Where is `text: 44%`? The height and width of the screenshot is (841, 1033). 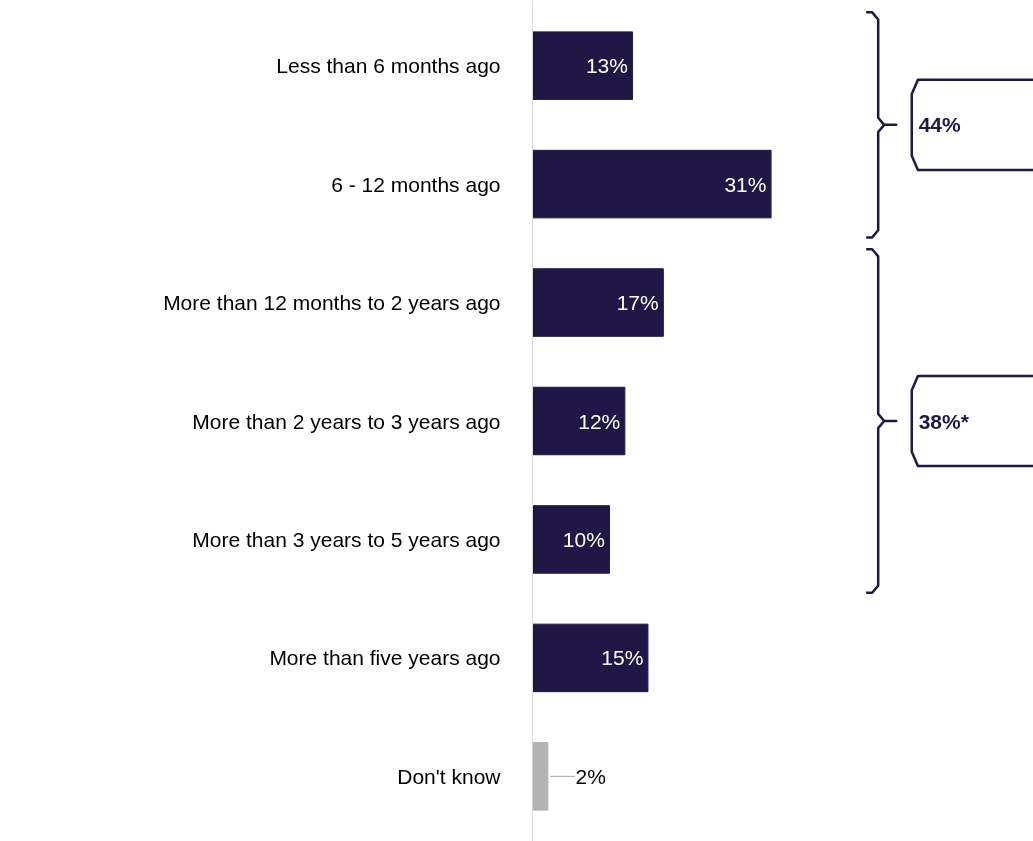
text: 44% is located at coordinates (940, 125).